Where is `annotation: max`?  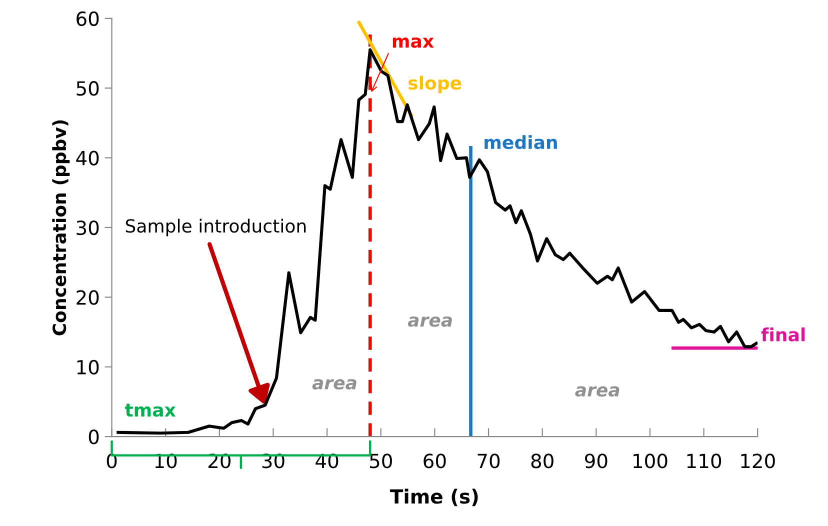 annotation: max is located at coordinates (413, 43).